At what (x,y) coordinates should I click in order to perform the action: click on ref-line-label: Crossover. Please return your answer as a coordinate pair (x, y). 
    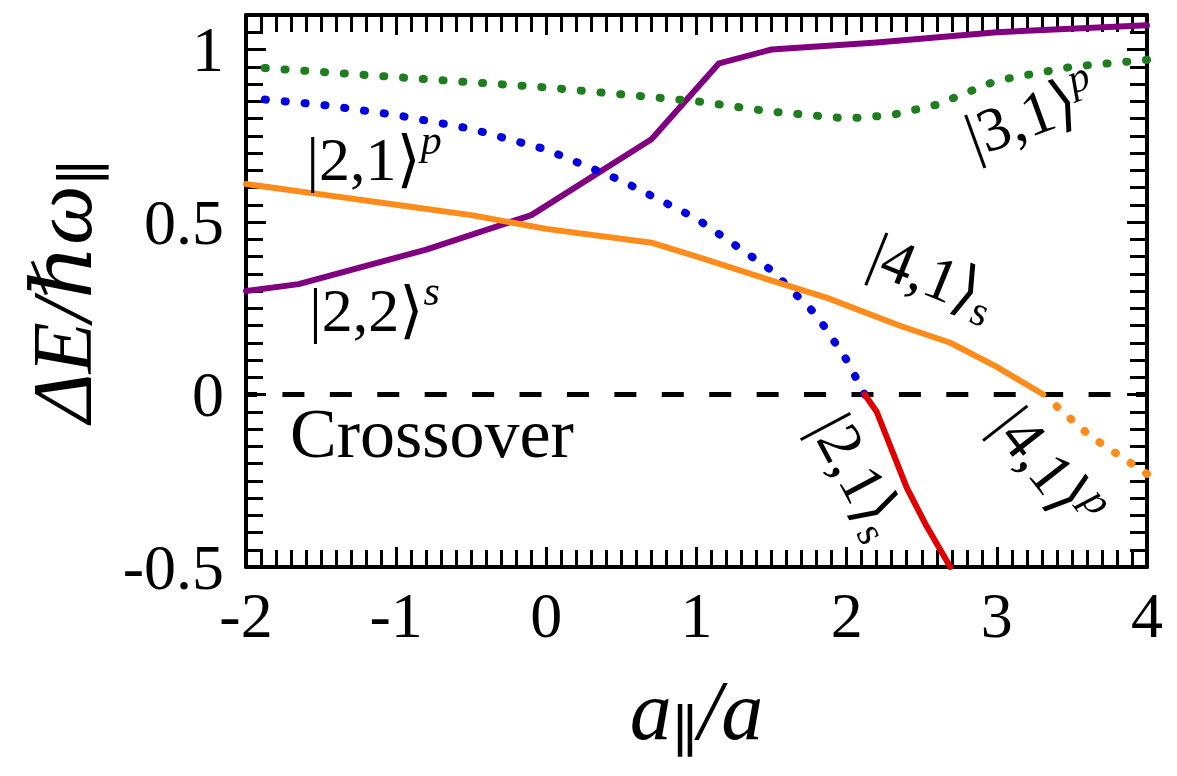
    Looking at the image, I should click on (432, 433).